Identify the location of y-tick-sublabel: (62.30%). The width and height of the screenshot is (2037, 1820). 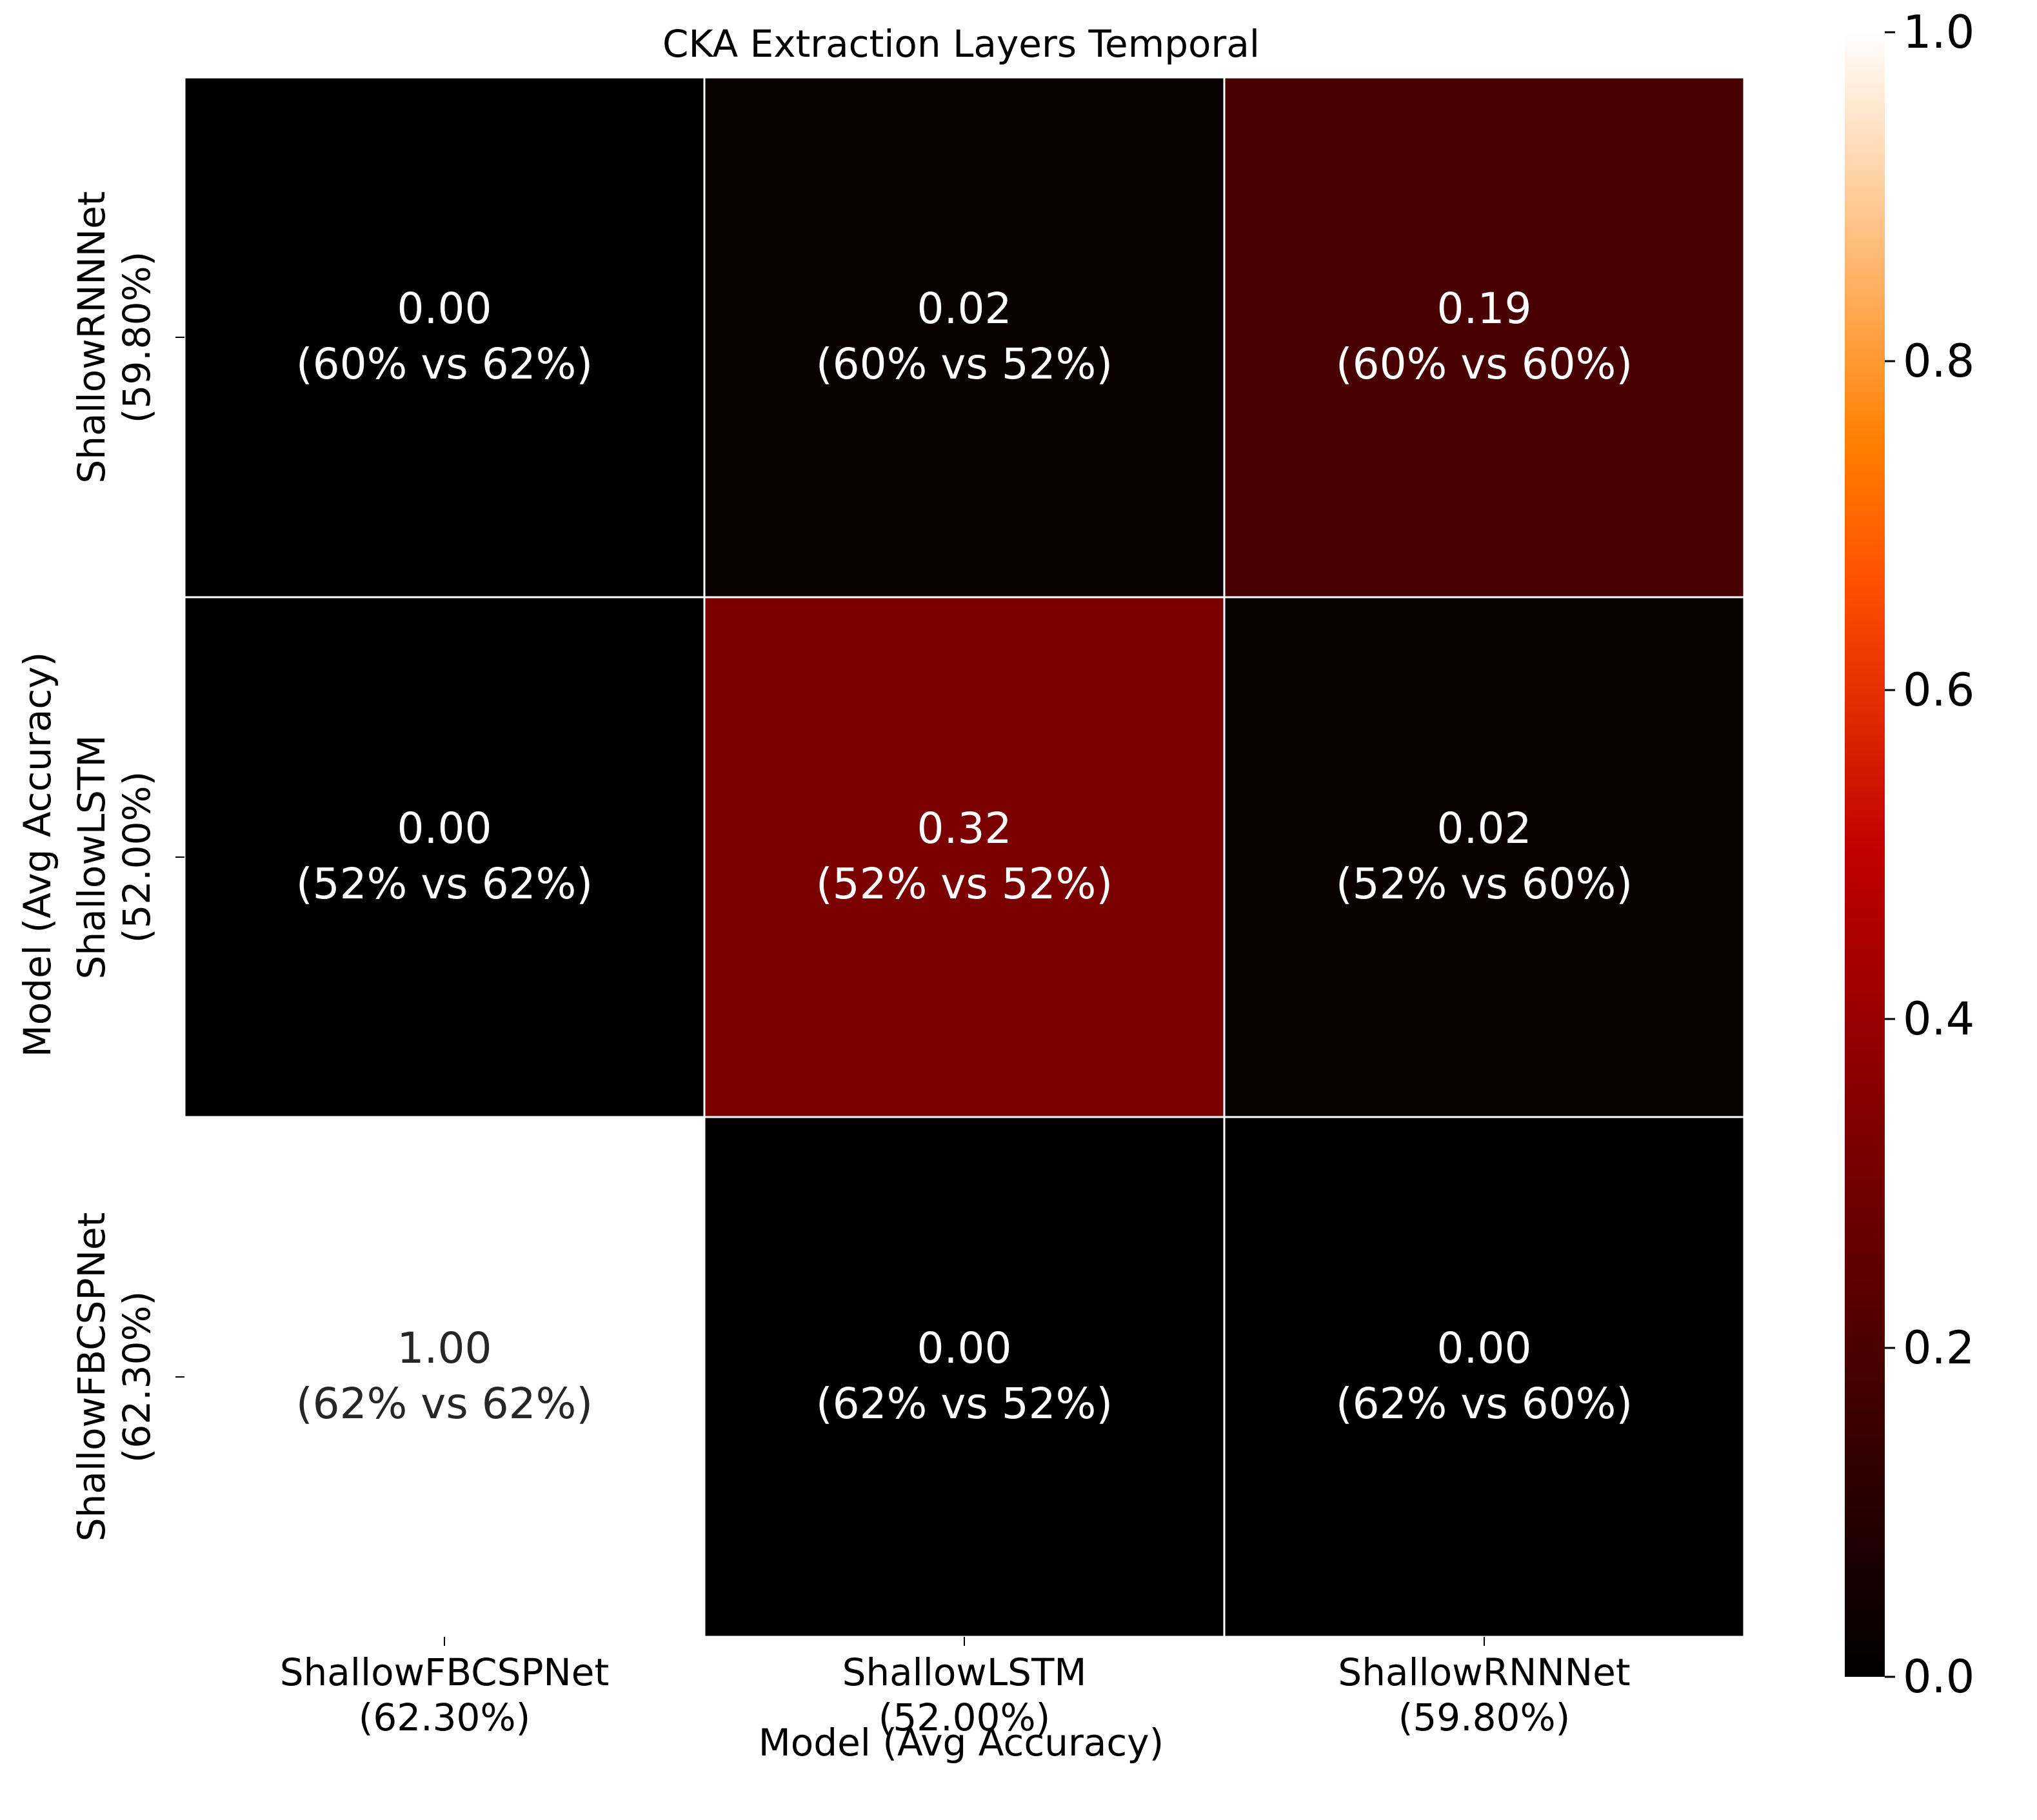
(137, 1377).